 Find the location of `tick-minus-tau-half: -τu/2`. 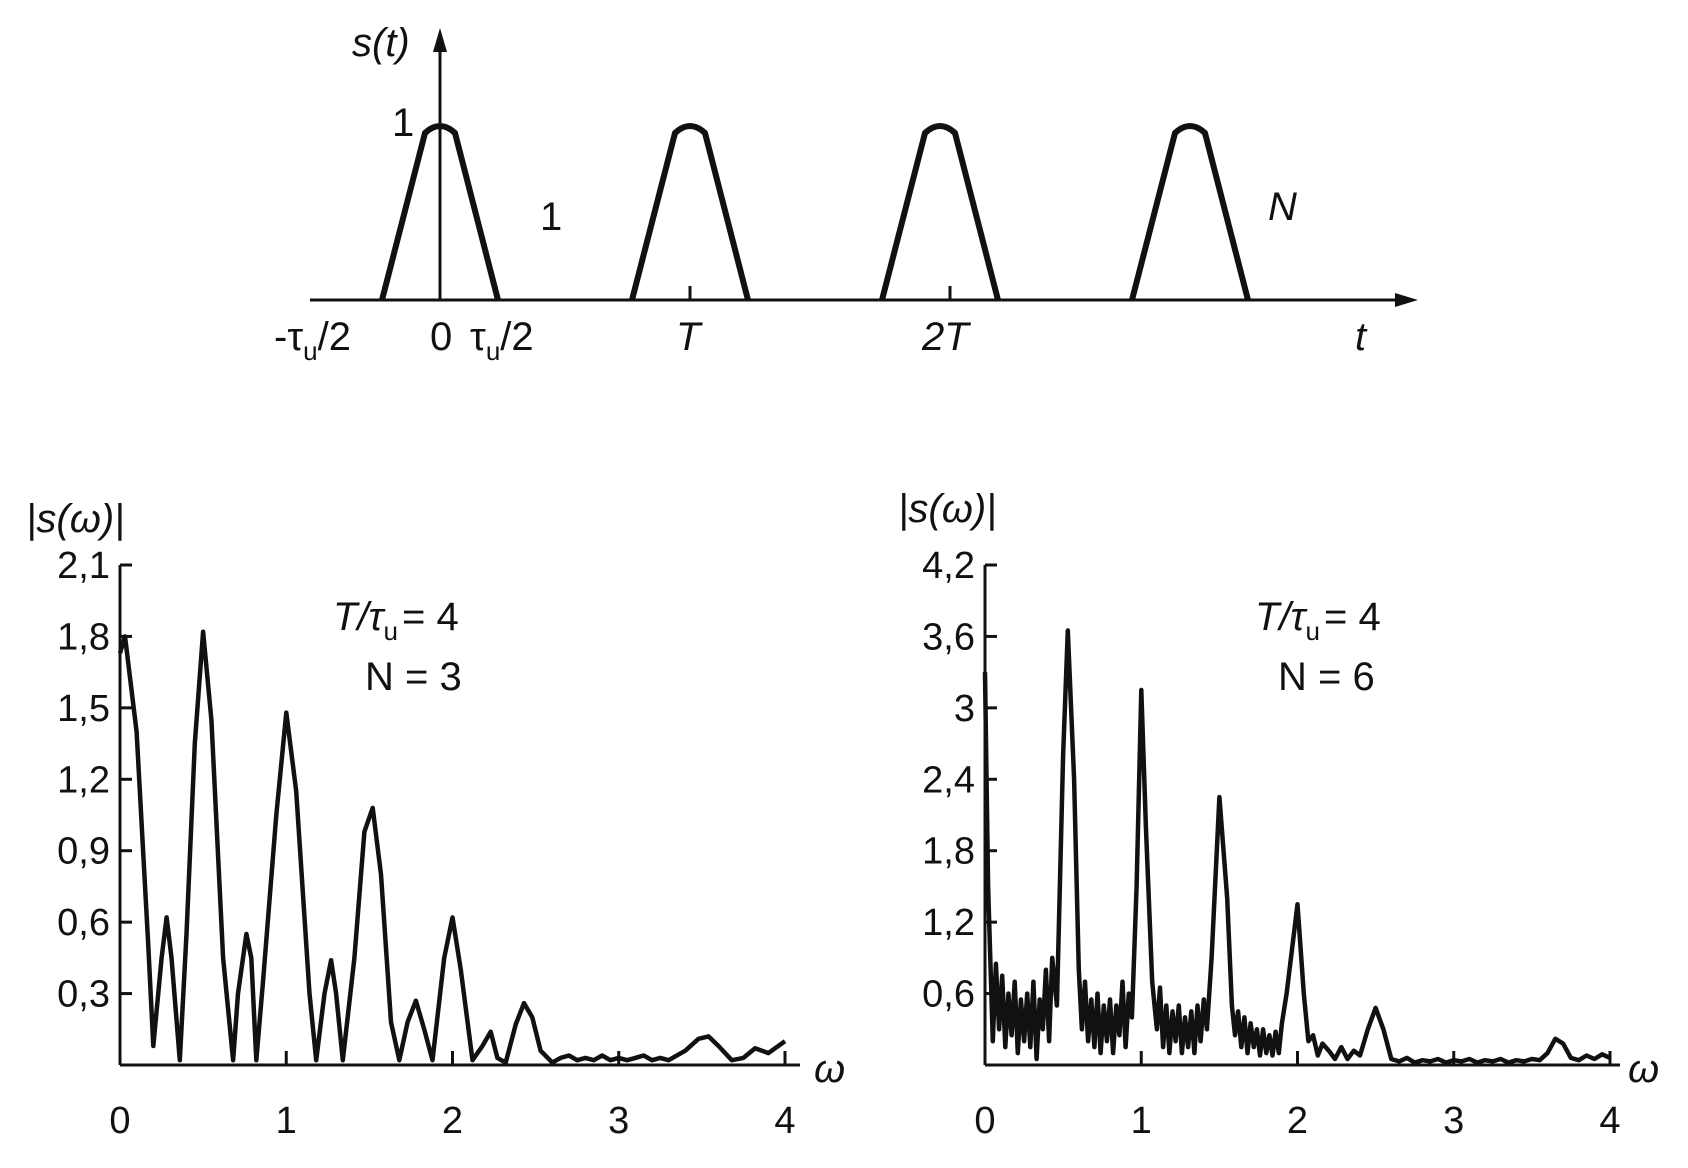

tick-minus-tau-half: -τu/2 is located at coordinates (312, 340).